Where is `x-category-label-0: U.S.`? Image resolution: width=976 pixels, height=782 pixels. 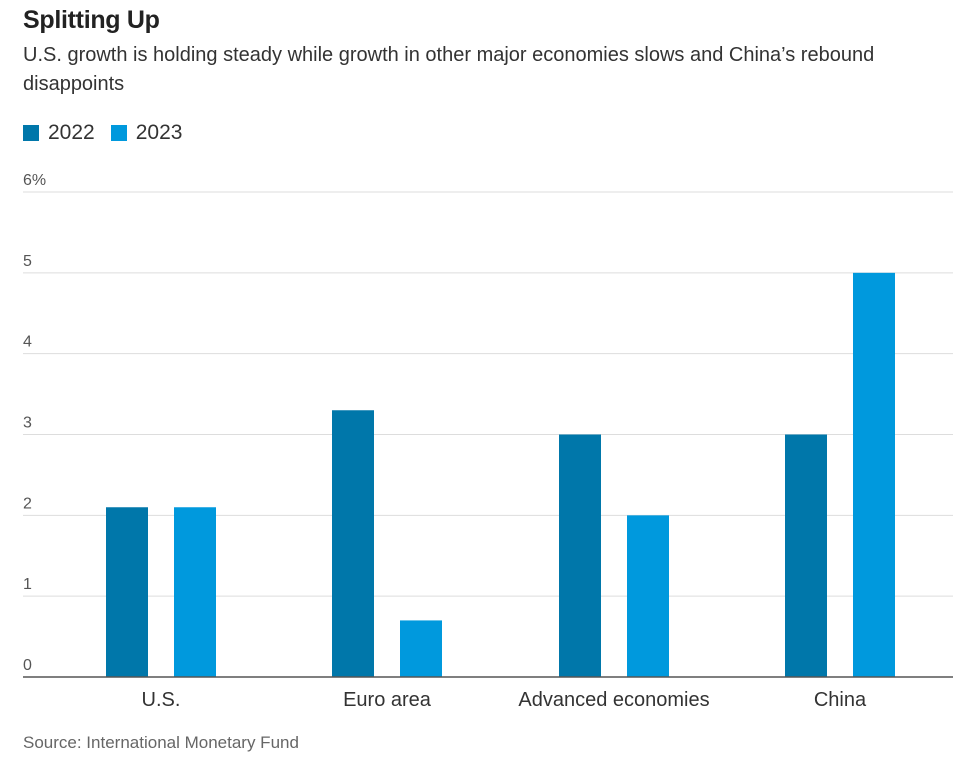 x-category-label-0: U.S. is located at coordinates (161, 700).